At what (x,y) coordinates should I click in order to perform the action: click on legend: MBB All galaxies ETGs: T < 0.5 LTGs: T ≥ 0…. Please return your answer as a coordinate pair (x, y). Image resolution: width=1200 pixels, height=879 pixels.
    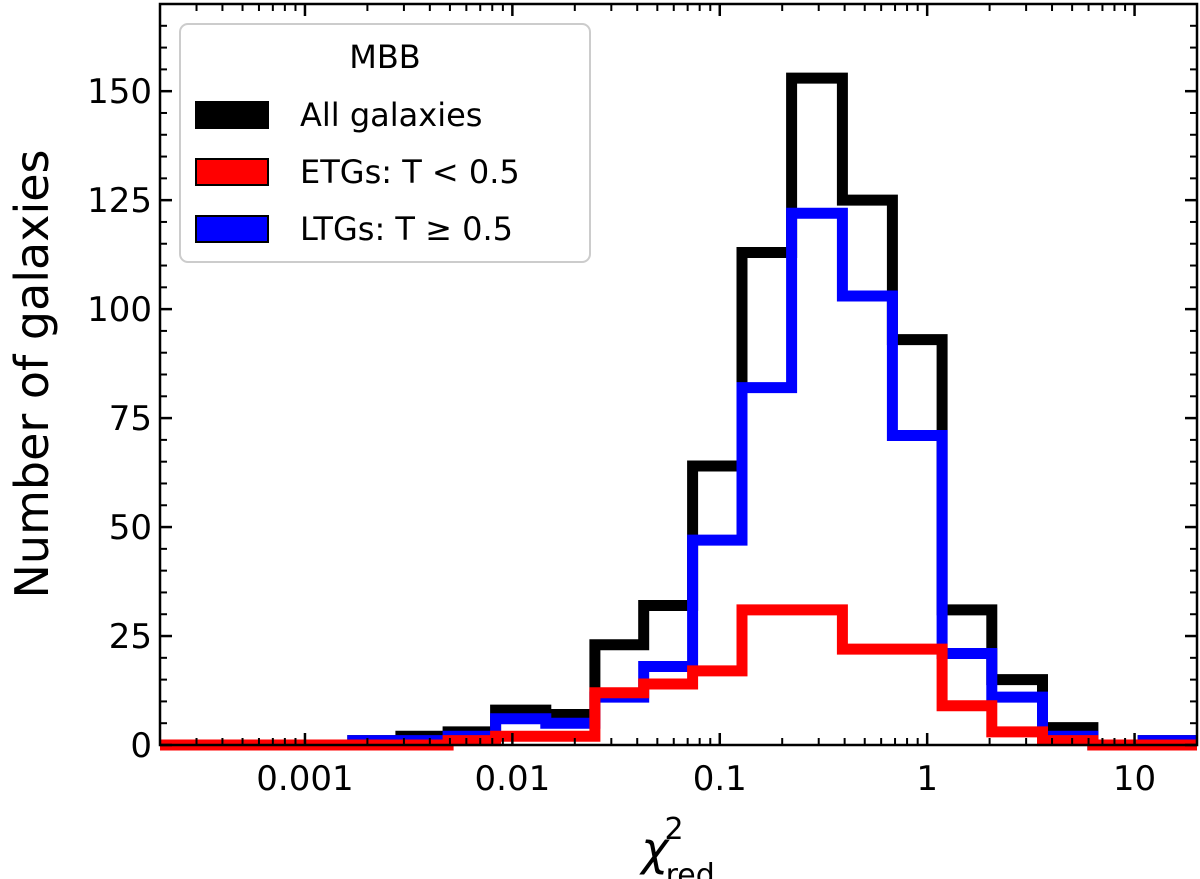
    Looking at the image, I should click on (385, 143).